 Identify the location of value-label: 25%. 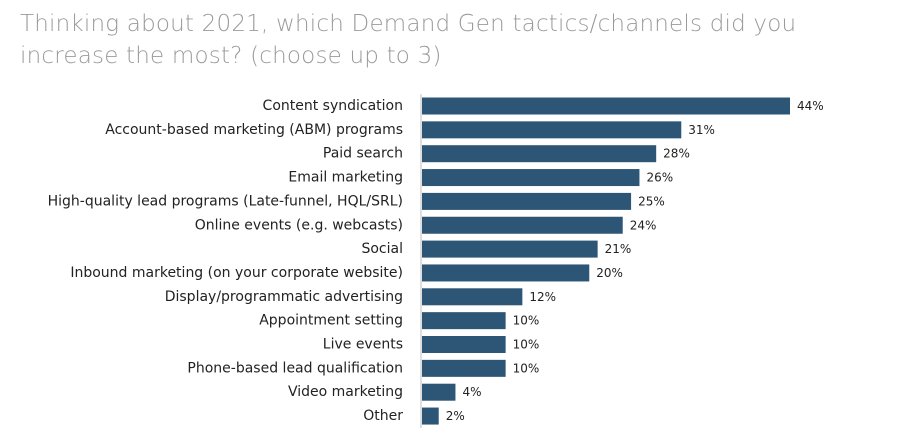
(651, 201).